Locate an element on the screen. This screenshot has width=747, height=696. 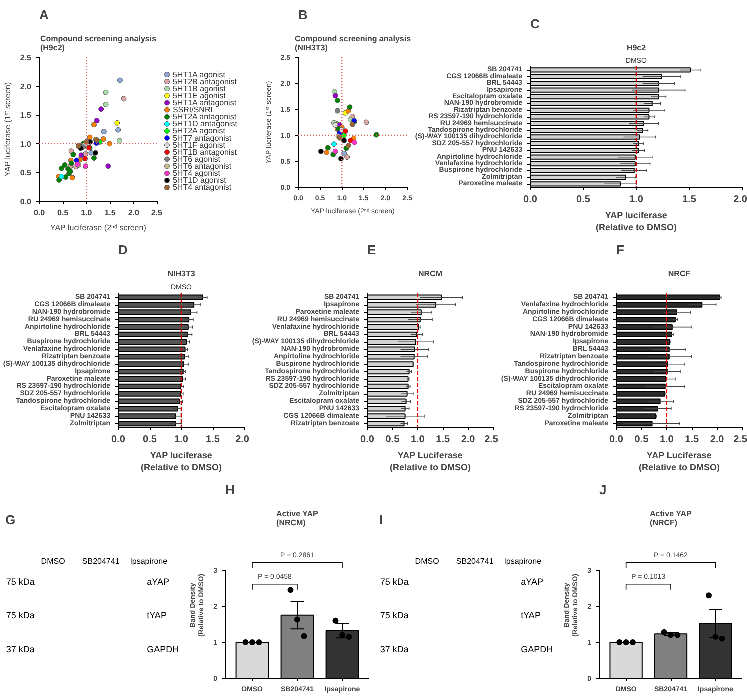
legend-label: 5HT2B antagonist is located at coordinates (205, 81).